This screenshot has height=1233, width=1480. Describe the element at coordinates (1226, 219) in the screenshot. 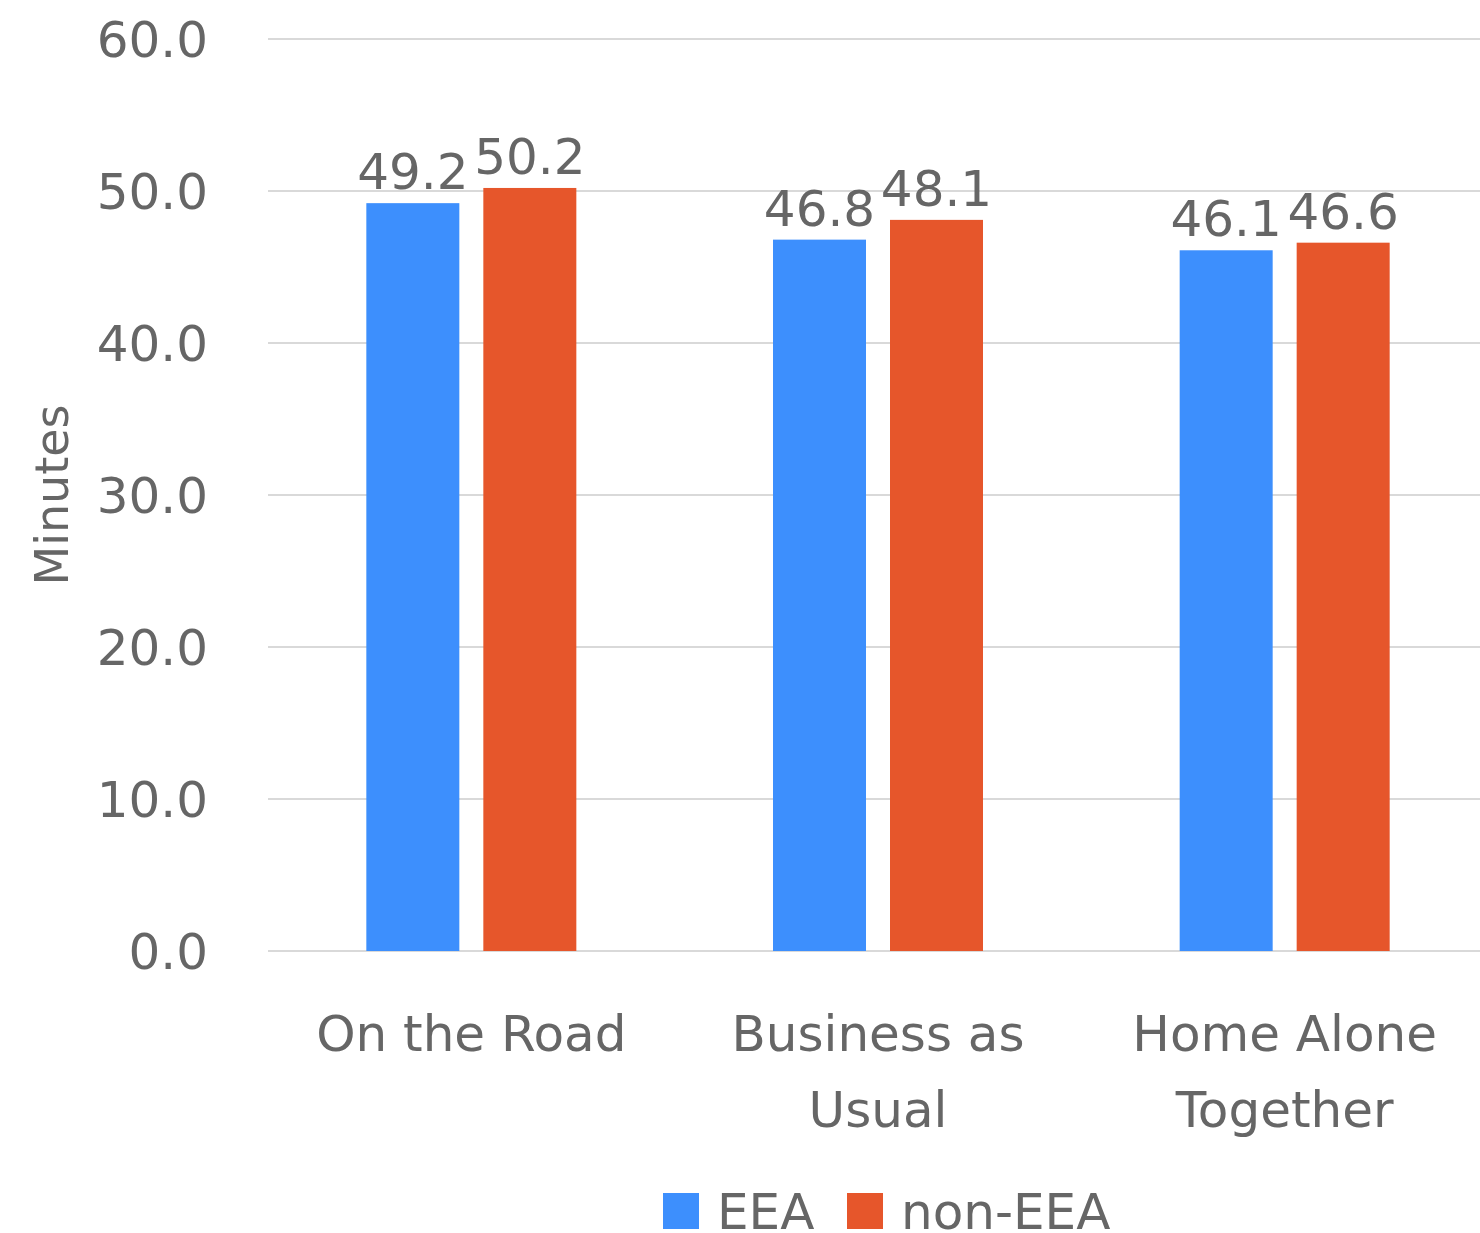

I see `data-label: 46.1` at that location.